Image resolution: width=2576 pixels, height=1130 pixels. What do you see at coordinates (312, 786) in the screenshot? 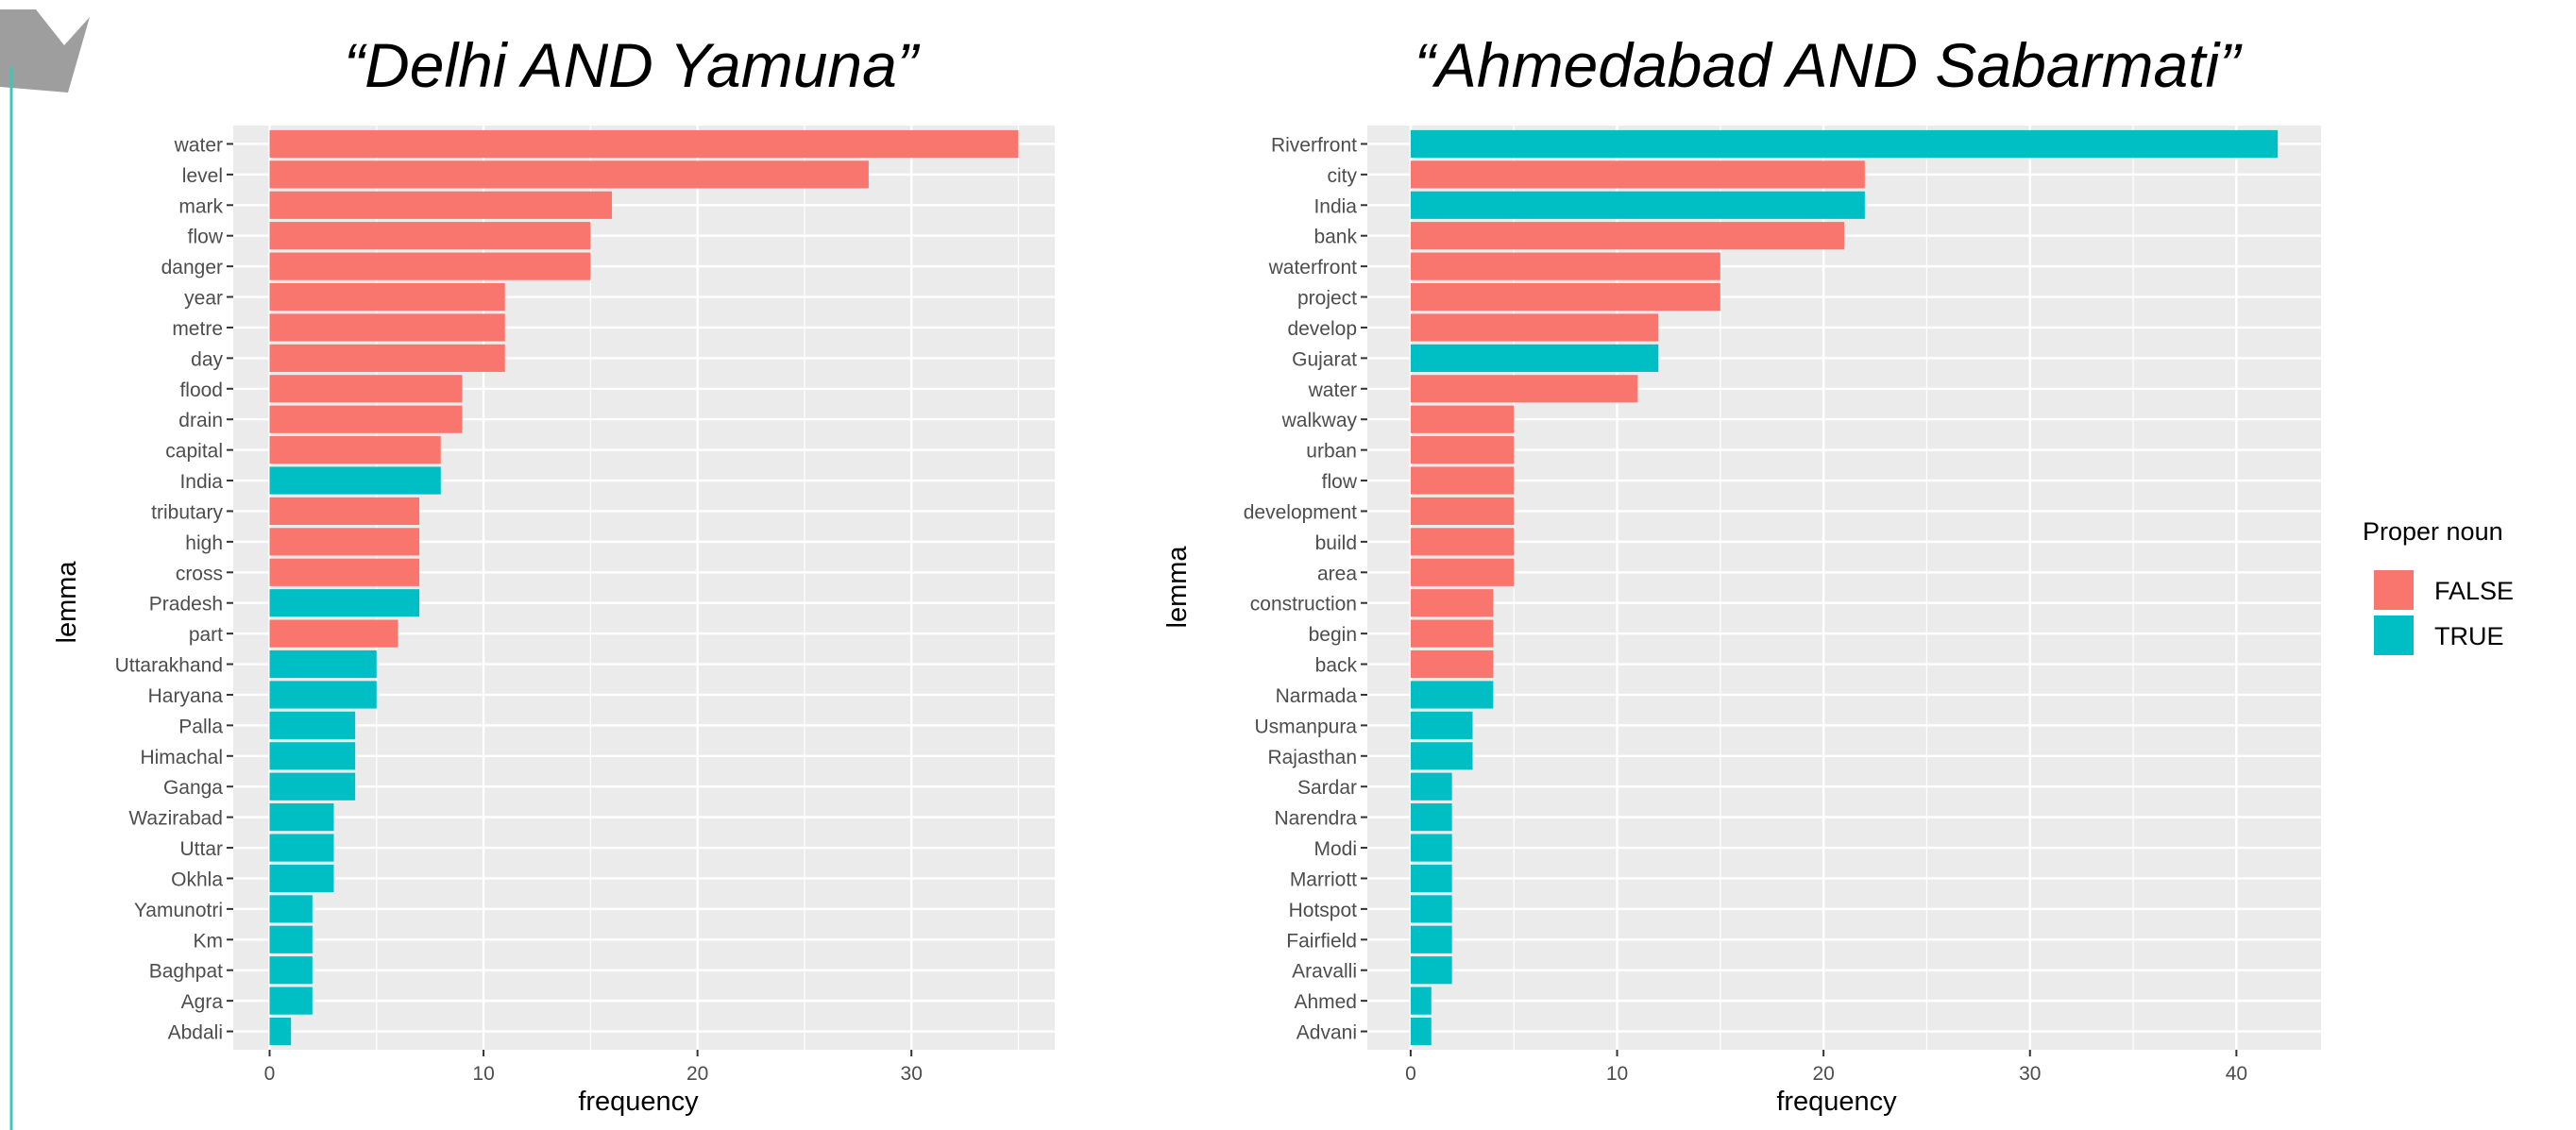
I see `bar-ganga` at bounding box center [312, 786].